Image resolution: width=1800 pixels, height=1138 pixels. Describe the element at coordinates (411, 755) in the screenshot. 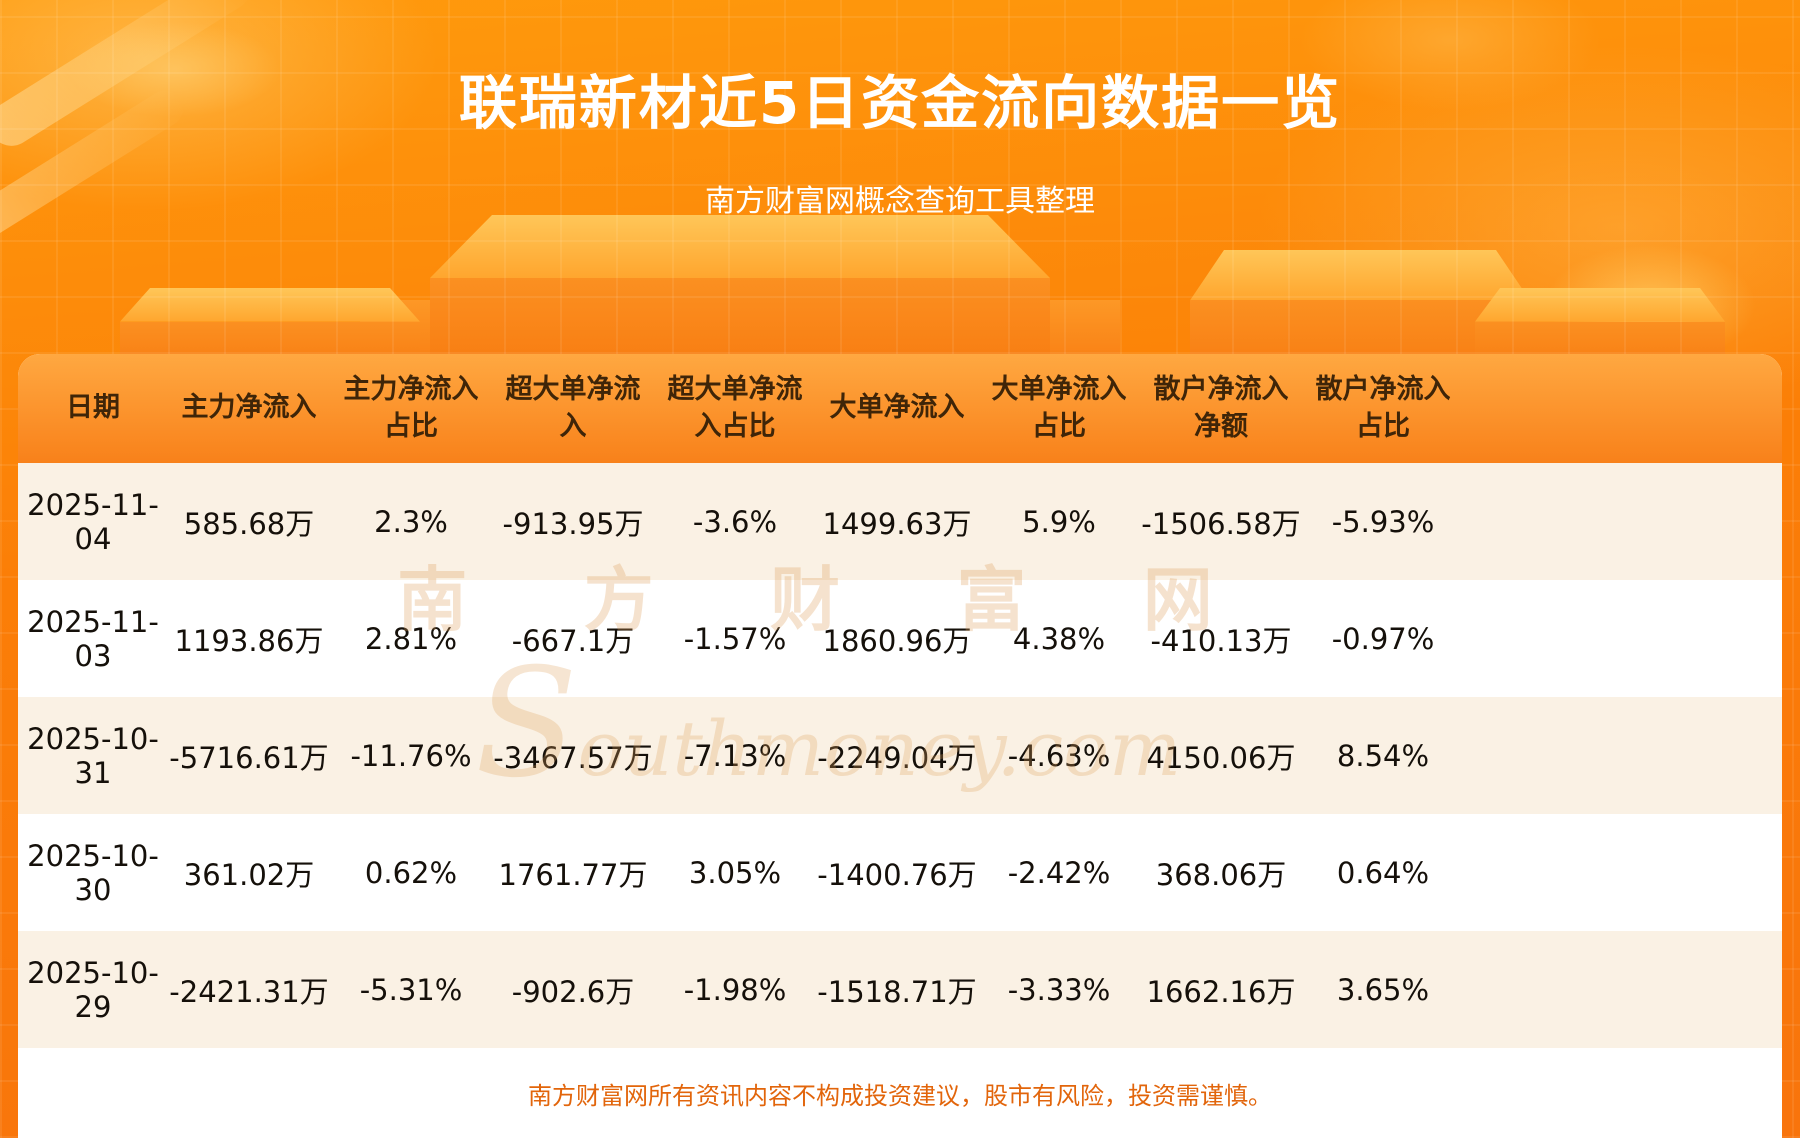

I see `cell-main-net-inflow-ratio: -11.76%` at that location.